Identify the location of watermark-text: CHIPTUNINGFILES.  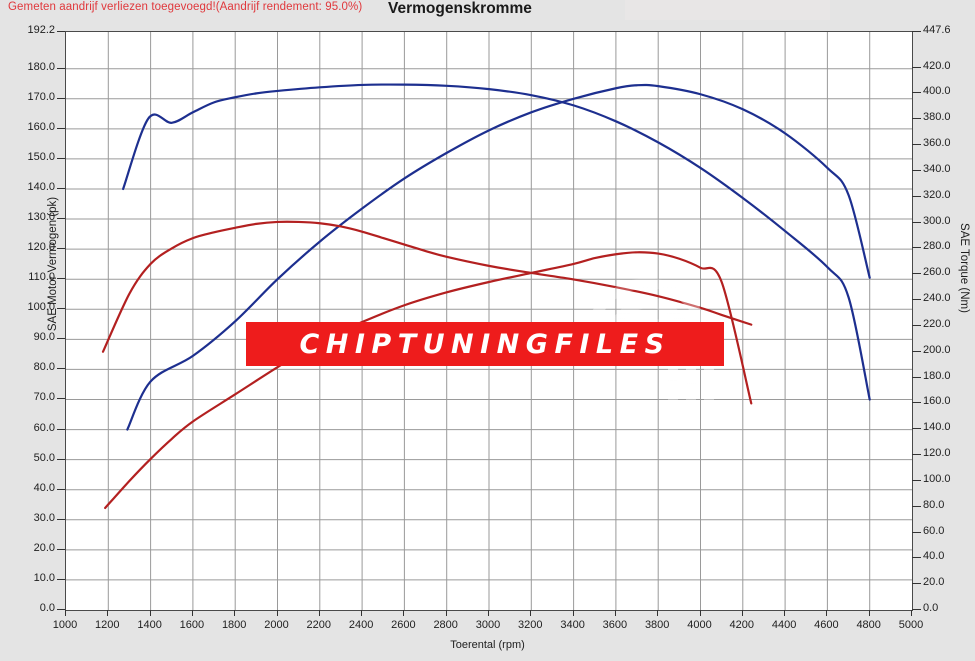
(485, 344).